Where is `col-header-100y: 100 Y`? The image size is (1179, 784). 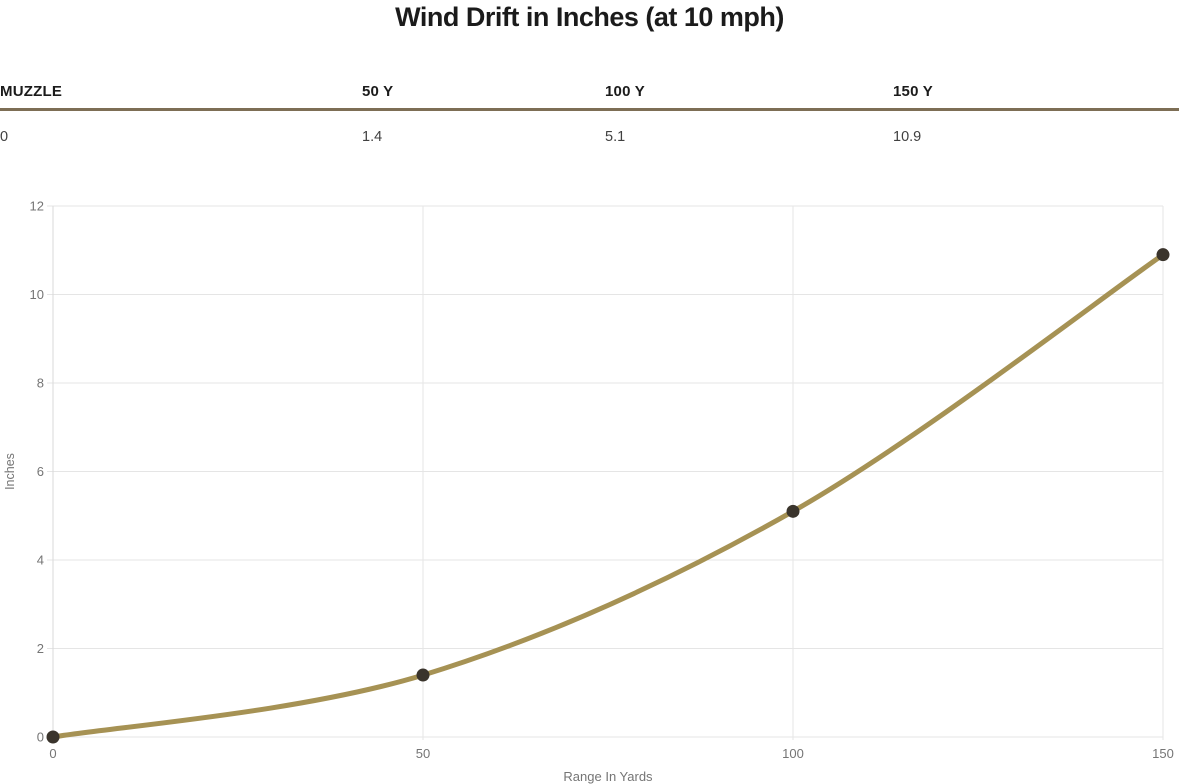
col-header-100y: 100 Y is located at coordinates (749, 97).